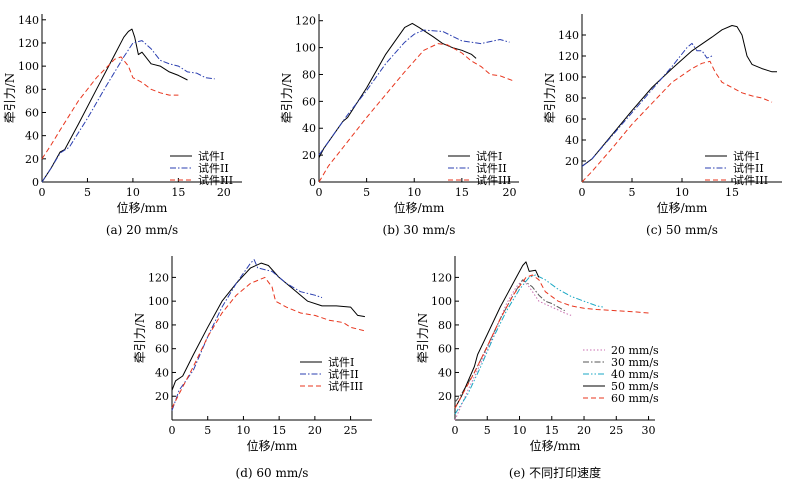 This screenshot has height=491, width=793. I want to click on panel-caption: (a) 20 mm/s, so click(142, 230).